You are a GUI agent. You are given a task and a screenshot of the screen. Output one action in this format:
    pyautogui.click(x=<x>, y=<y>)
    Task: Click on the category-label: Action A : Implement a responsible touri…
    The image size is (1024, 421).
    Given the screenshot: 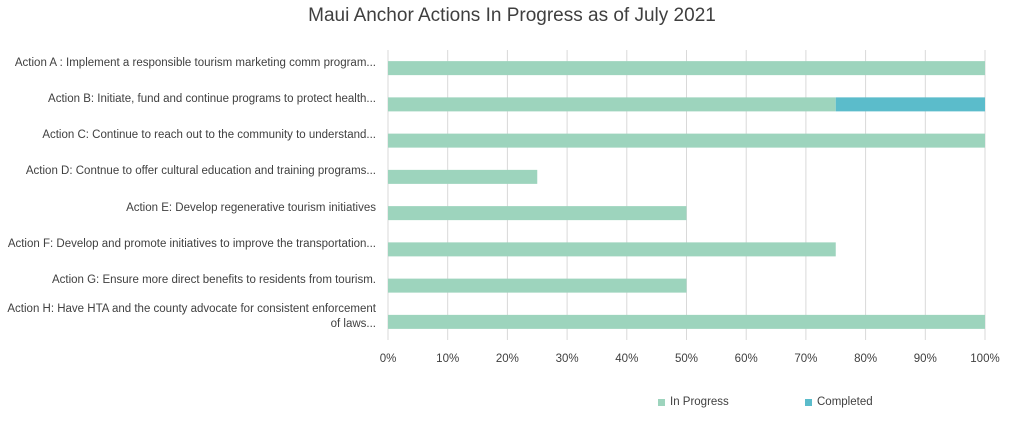 What is the action you would take?
    pyautogui.click(x=195, y=62)
    